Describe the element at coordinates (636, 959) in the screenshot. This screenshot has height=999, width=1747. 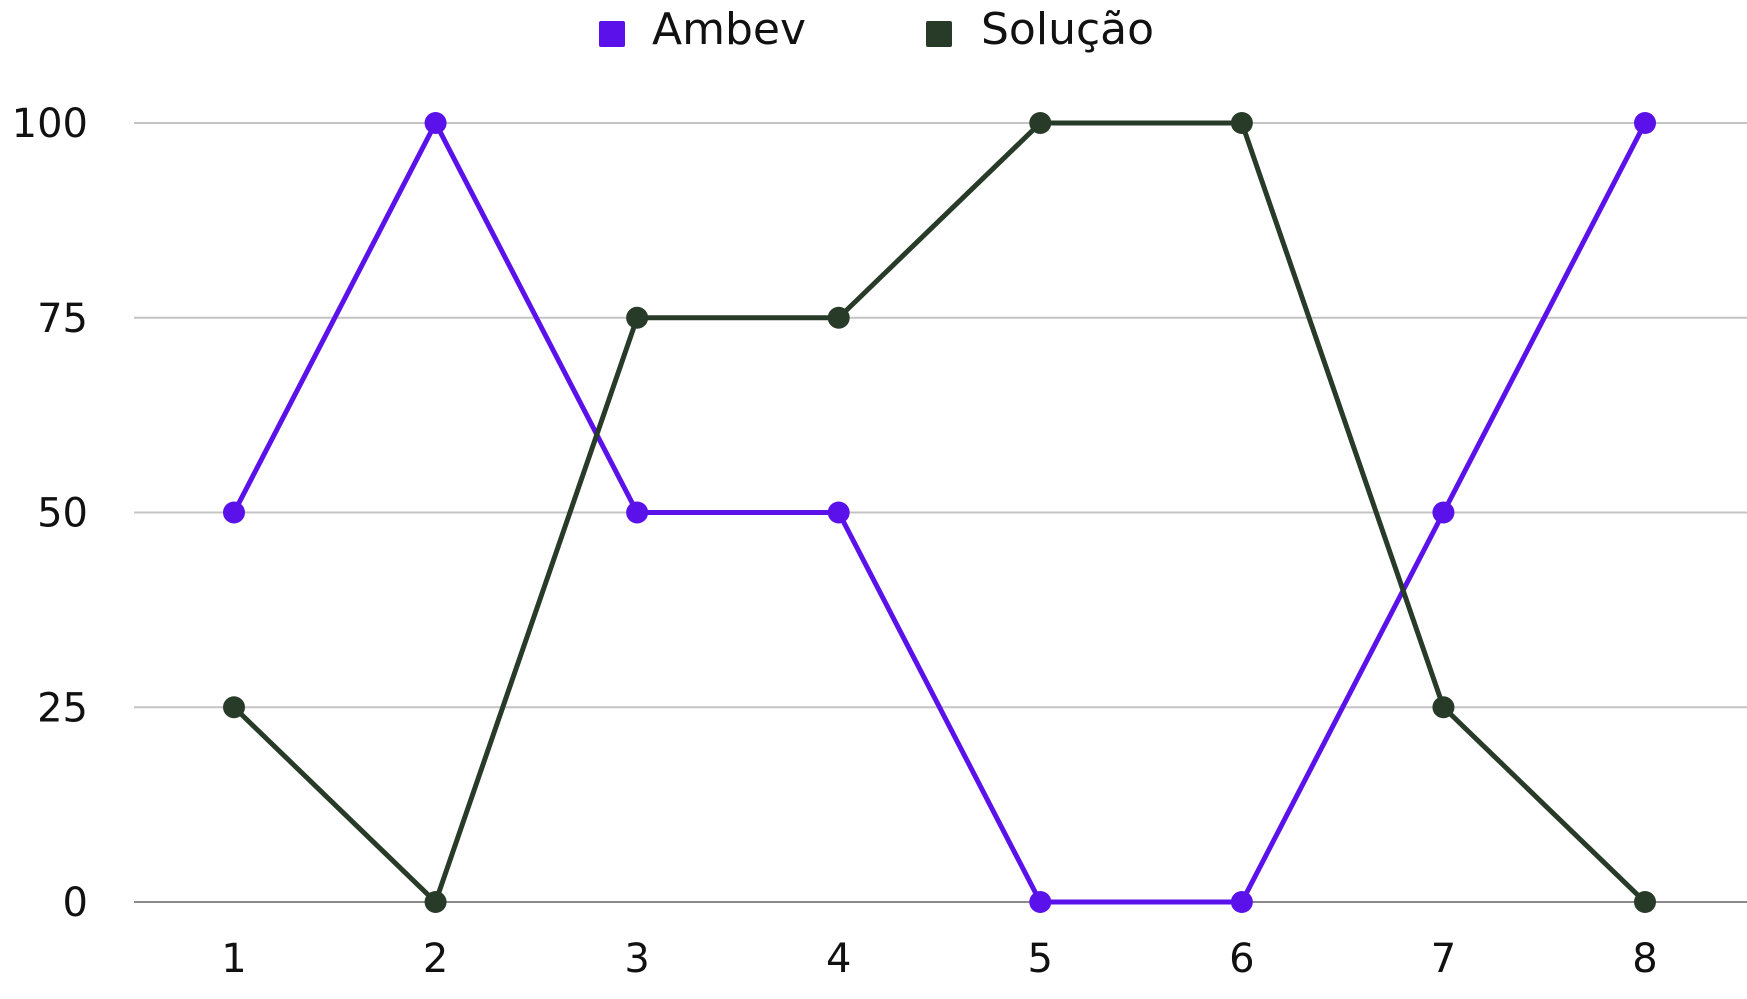
I see `x-tick-label: 3` at that location.